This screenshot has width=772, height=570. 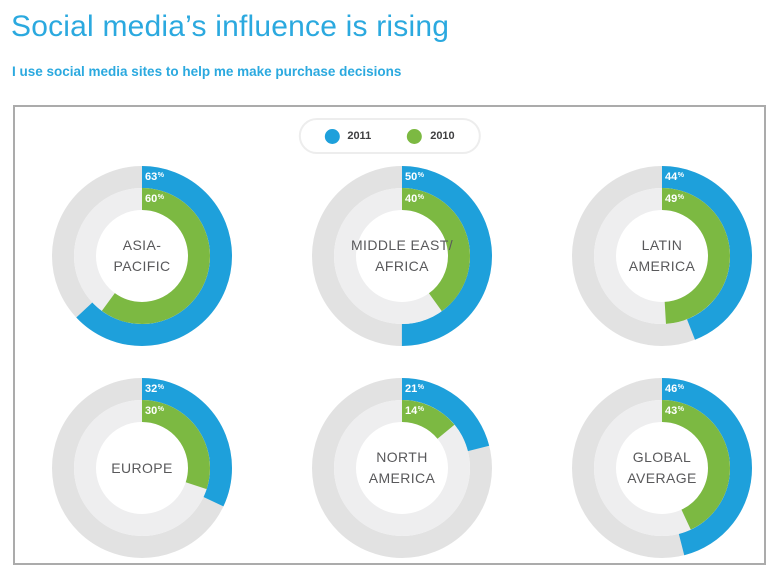 I want to click on value-label-2011-middle-east-africa: 50%, so click(x=414, y=177).